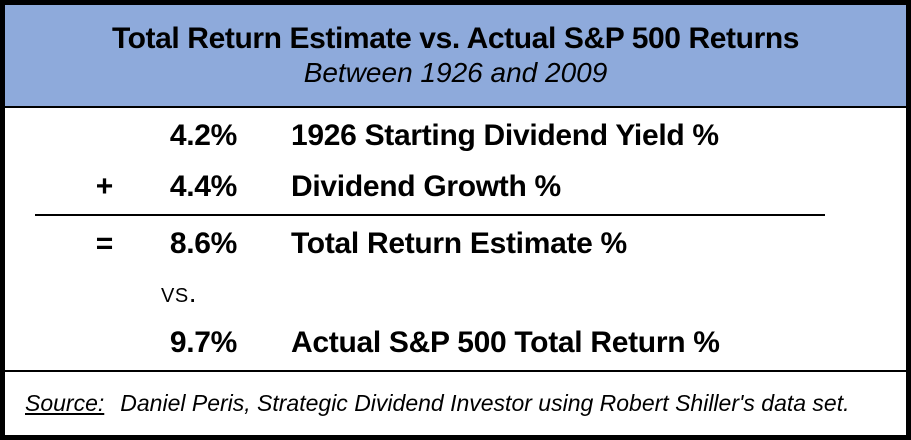 This screenshot has width=911, height=440. I want to click on label: Total Return Estimate %, so click(459, 243).